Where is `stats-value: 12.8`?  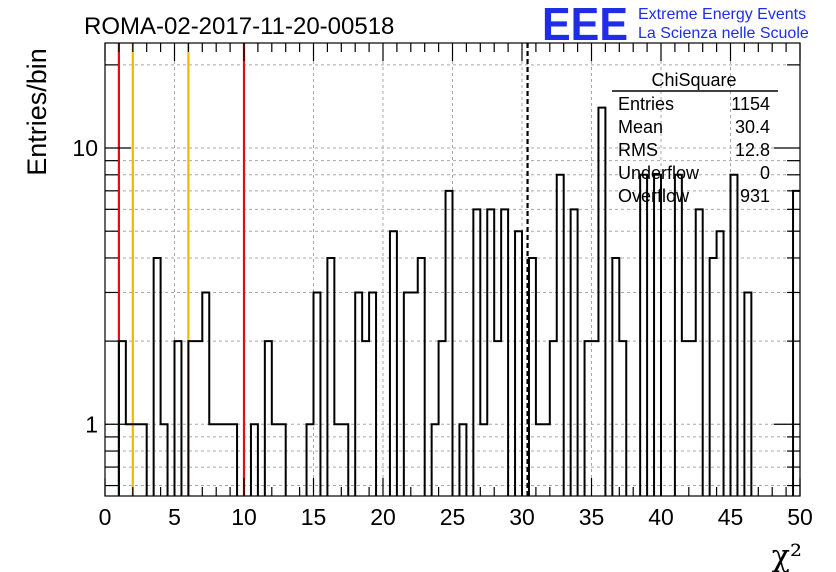 stats-value: 12.8 is located at coordinates (752, 150).